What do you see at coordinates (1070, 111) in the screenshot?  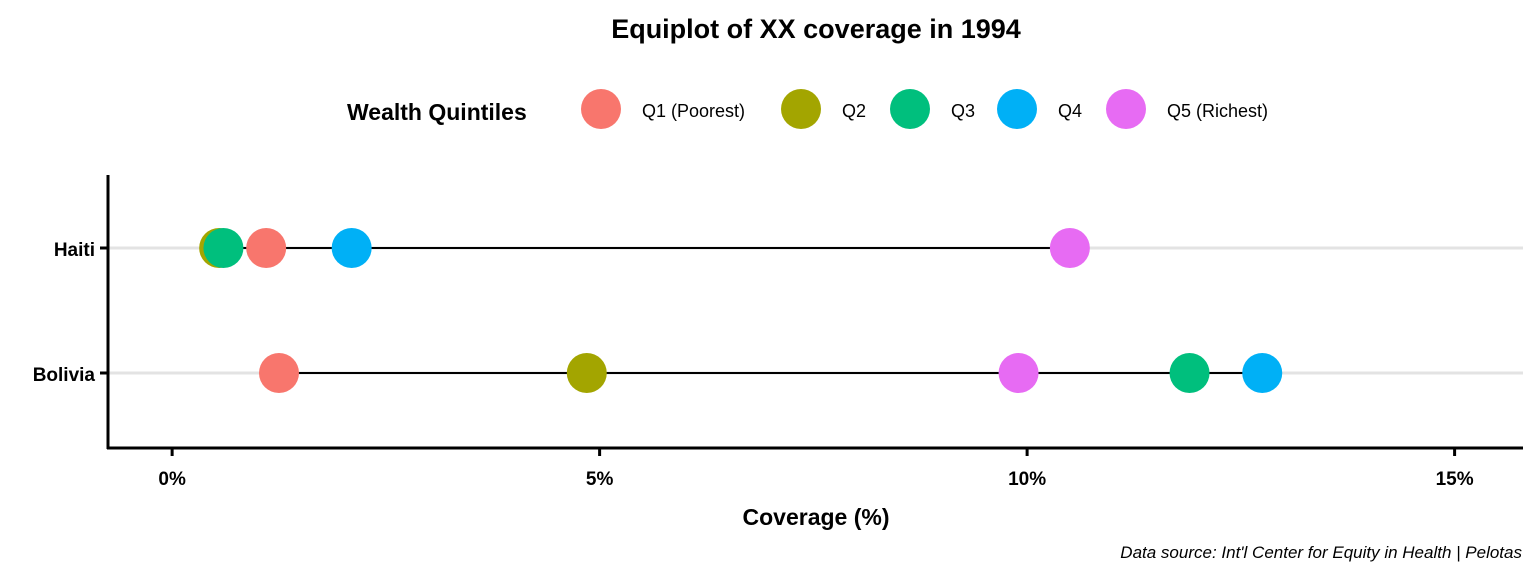 I see `legend-label: Q4` at bounding box center [1070, 111].